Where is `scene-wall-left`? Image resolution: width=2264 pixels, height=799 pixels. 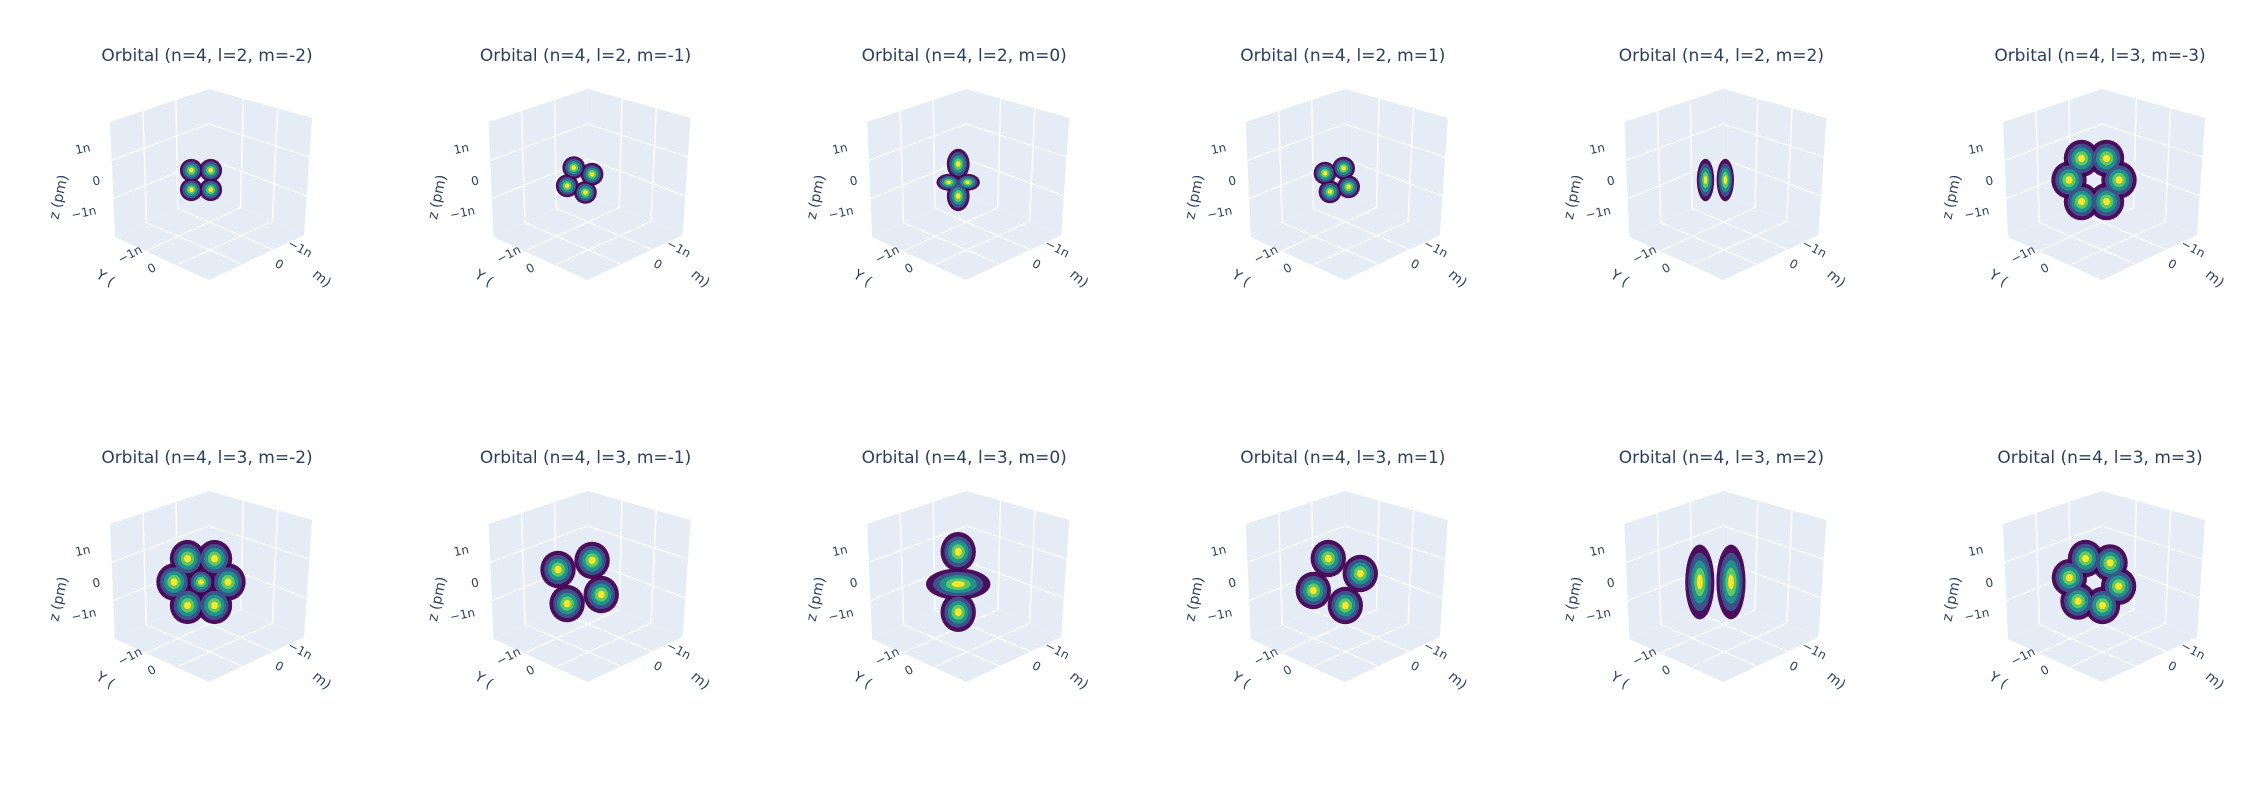
scene-wall-left is located at coordinates (917, 565).